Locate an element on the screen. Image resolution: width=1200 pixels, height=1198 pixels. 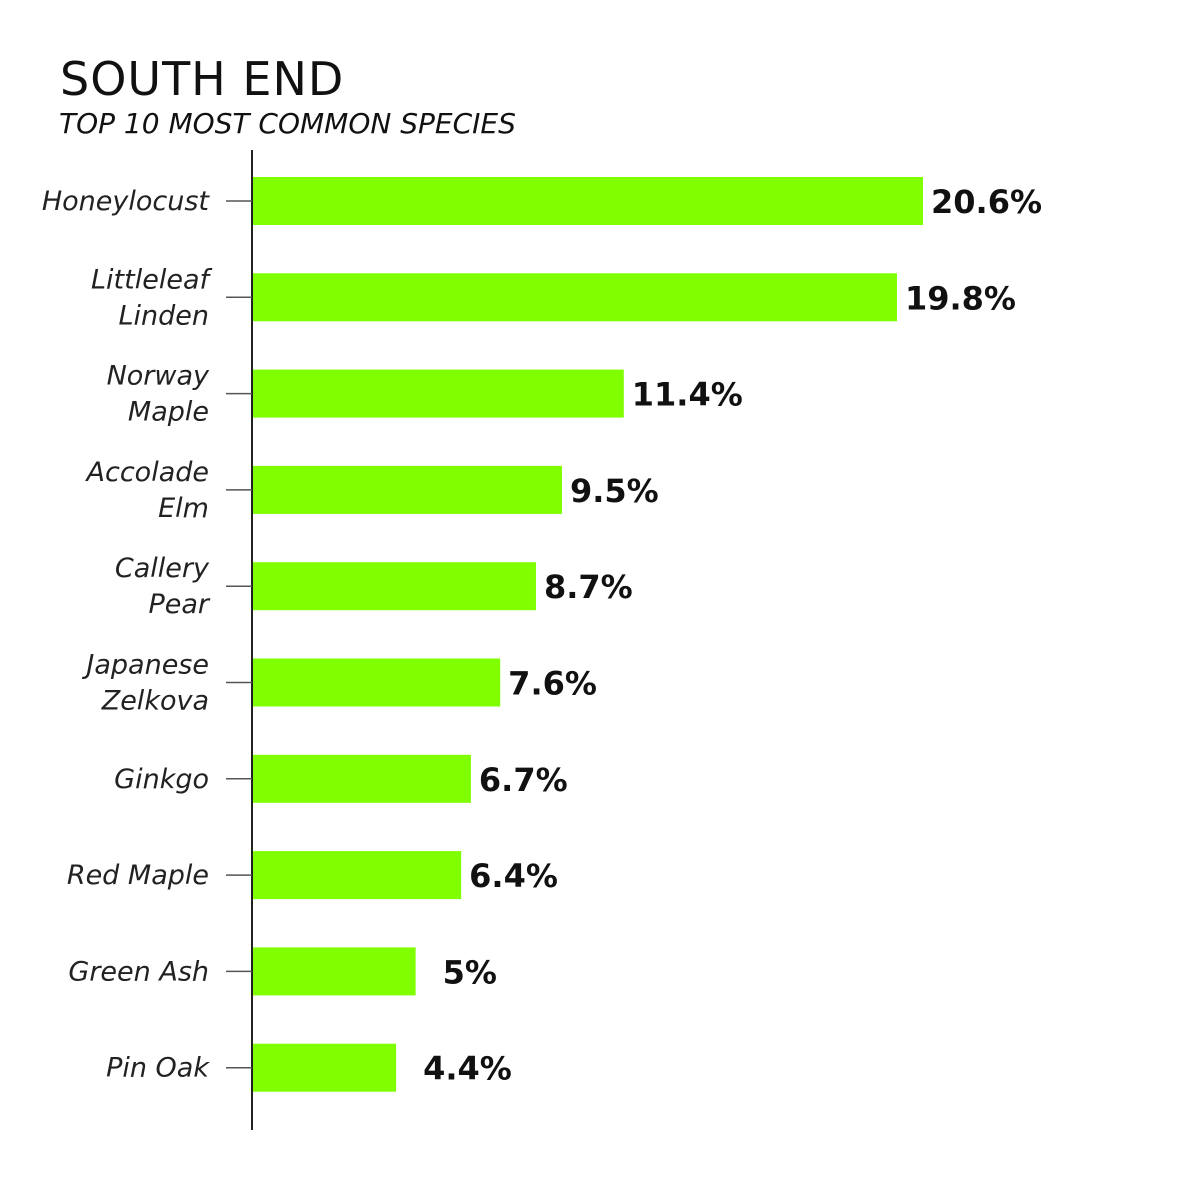
value-label: 19.8% is located at coordinates (960, 298).